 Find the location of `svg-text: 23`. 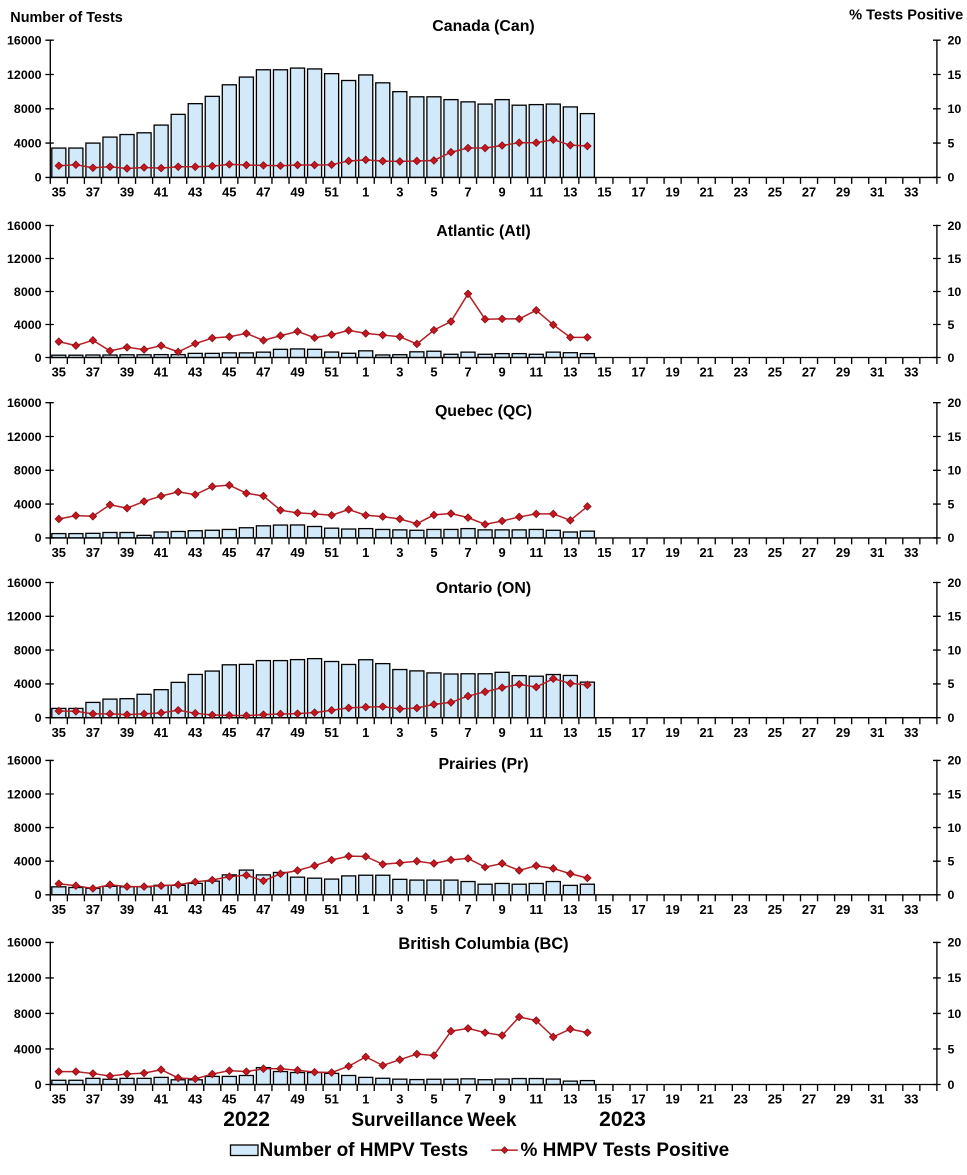

svg-text: 23 is located at coordinates (741, 732).